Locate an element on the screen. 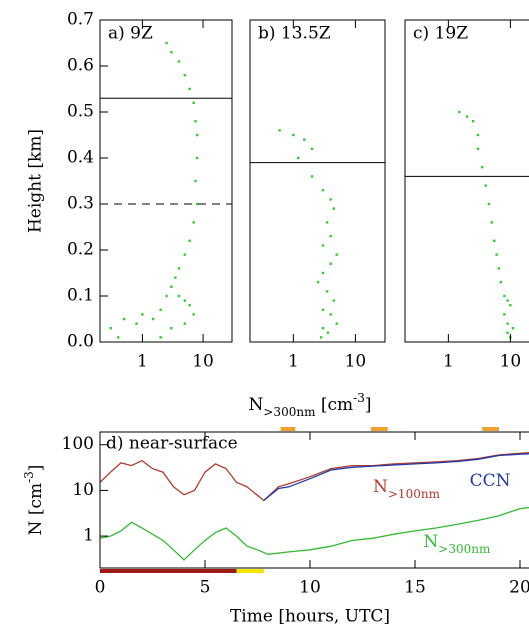 The image size is (529, 633). y-tick-label: 0.7 is located at coordinates (80, 20).